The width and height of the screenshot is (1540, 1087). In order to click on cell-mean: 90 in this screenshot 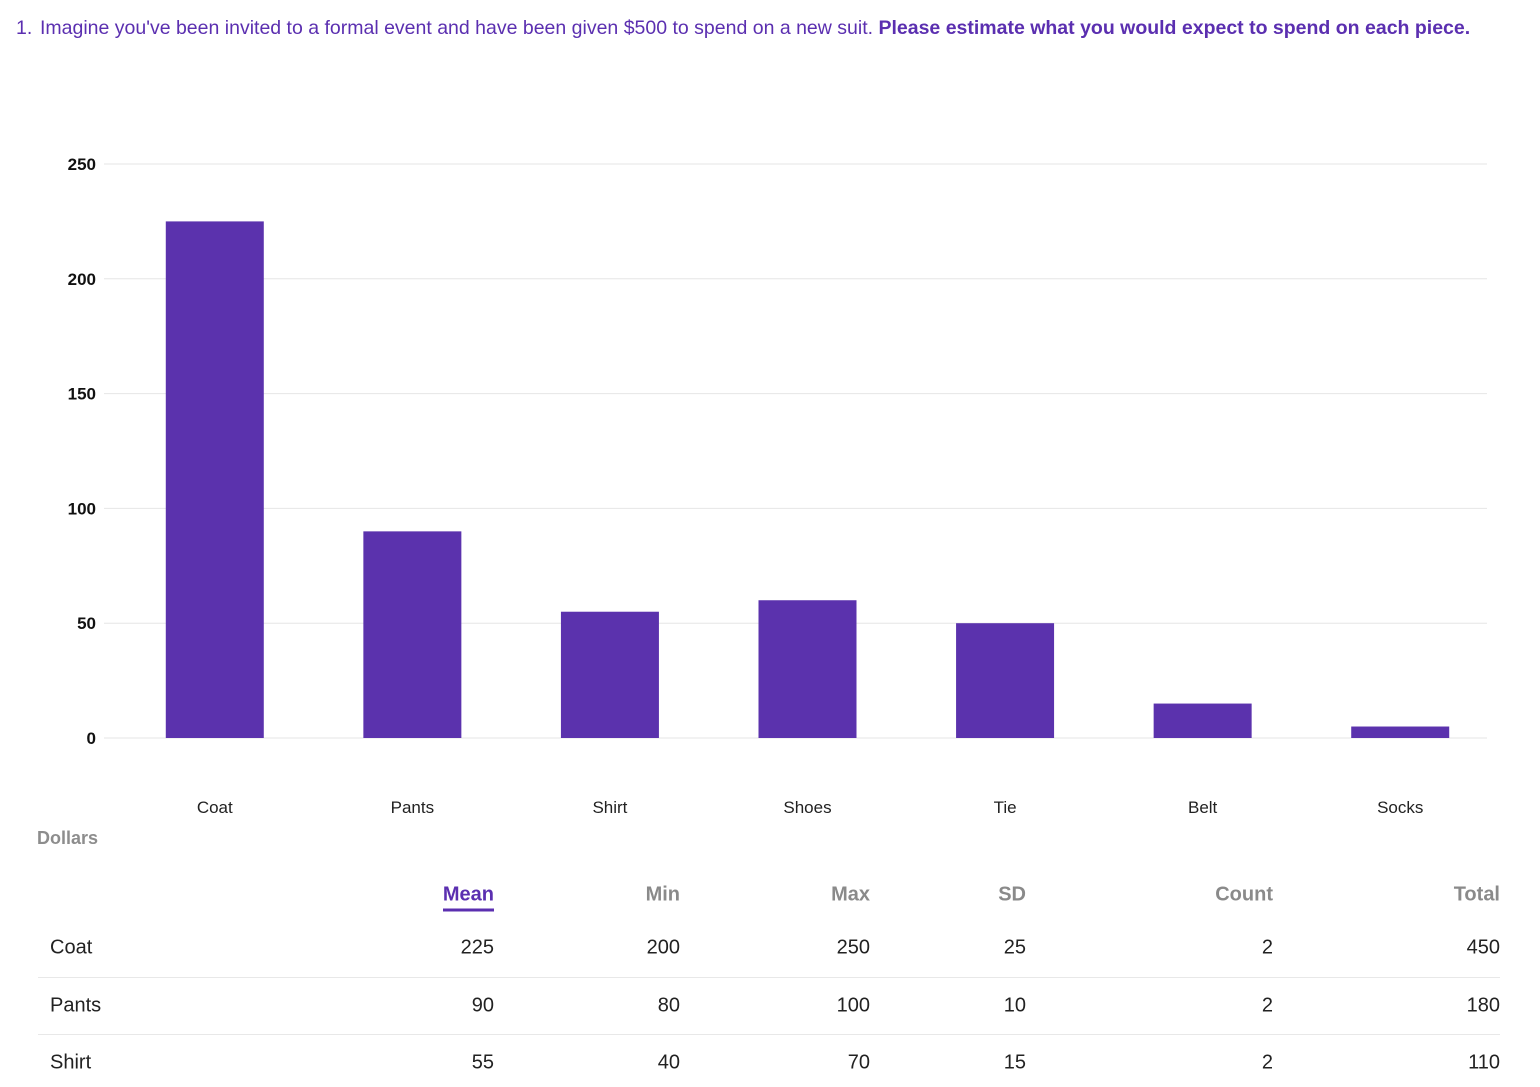, I will do `click(483, 1005)`.